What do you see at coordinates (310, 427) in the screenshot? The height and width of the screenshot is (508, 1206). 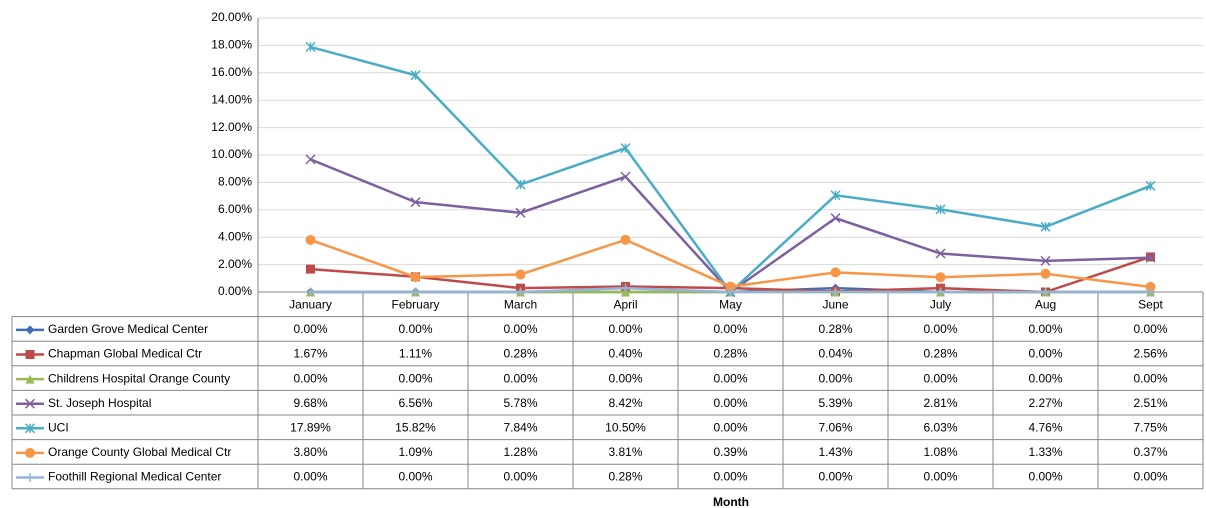 I see `table-cell: 17.89%` at bounding box center [310, 427].